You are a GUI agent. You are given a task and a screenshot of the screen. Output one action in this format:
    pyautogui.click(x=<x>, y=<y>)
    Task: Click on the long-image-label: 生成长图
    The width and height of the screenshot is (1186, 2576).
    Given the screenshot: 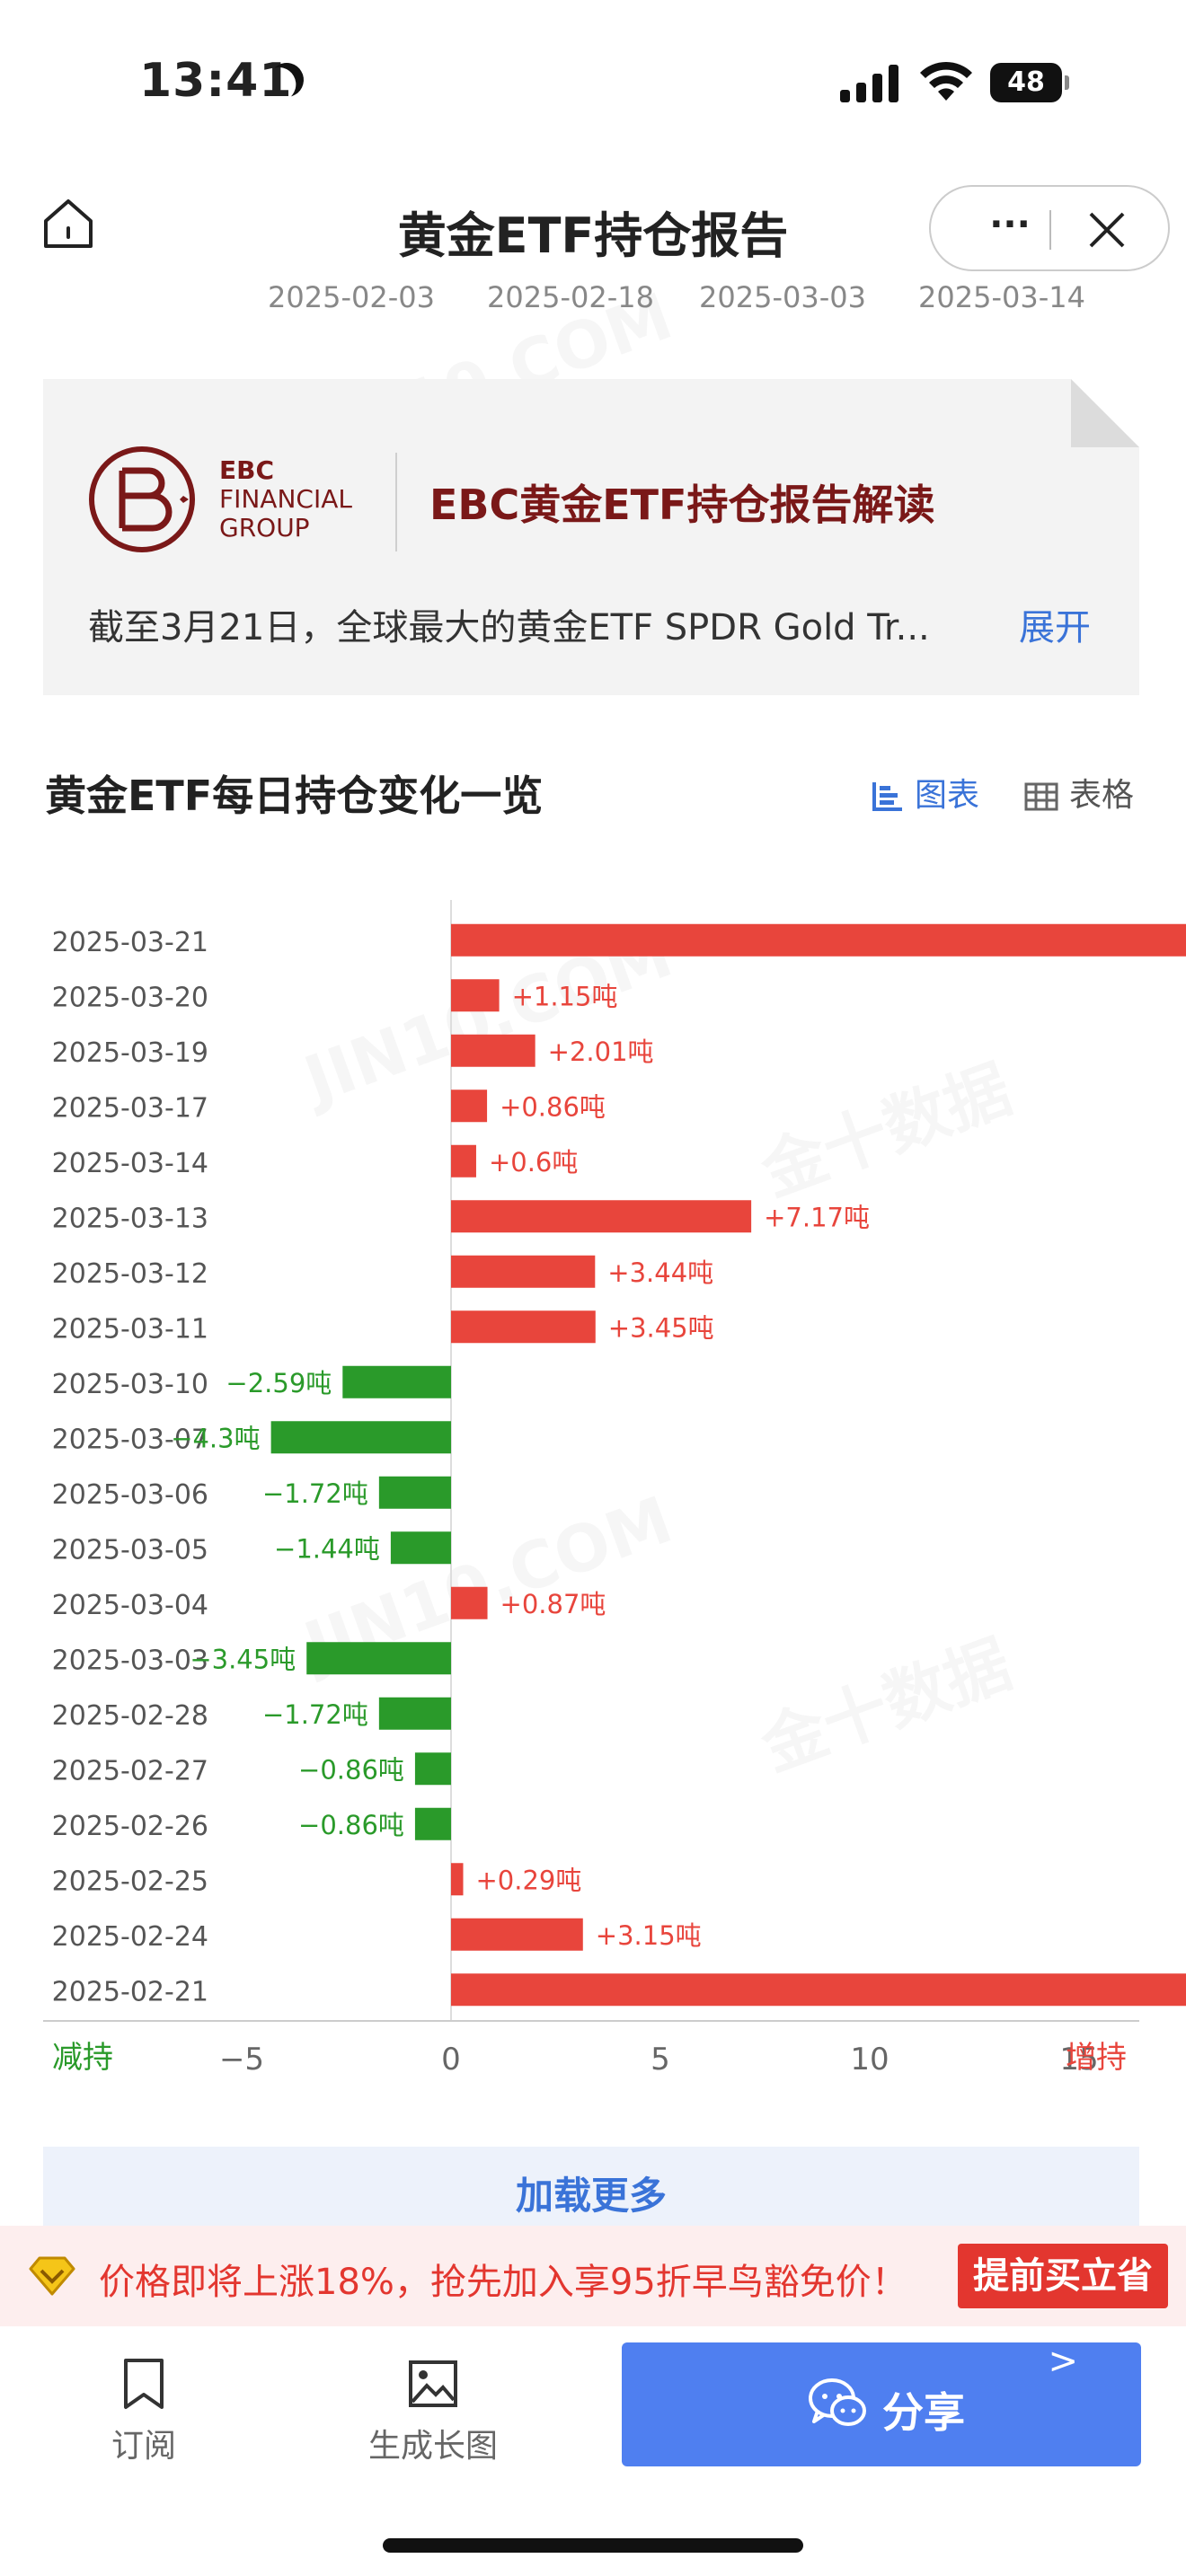 What is the action you would take?
    pyautogui.click(x=432, y=2446)
    